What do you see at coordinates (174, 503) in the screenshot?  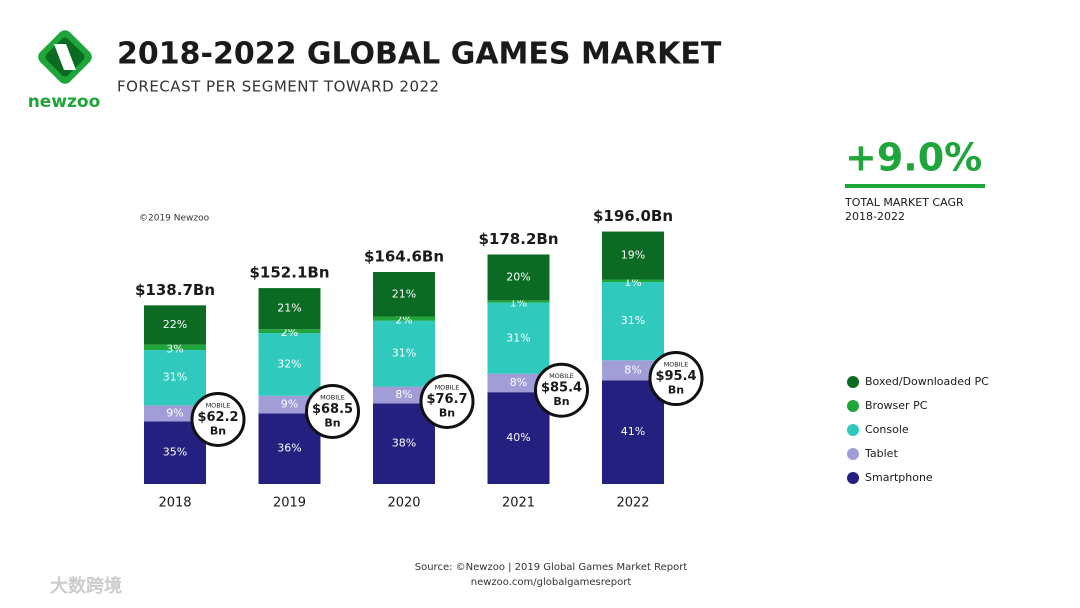 I see `x-tick-label: 2018` at bounding box center [174, 503].